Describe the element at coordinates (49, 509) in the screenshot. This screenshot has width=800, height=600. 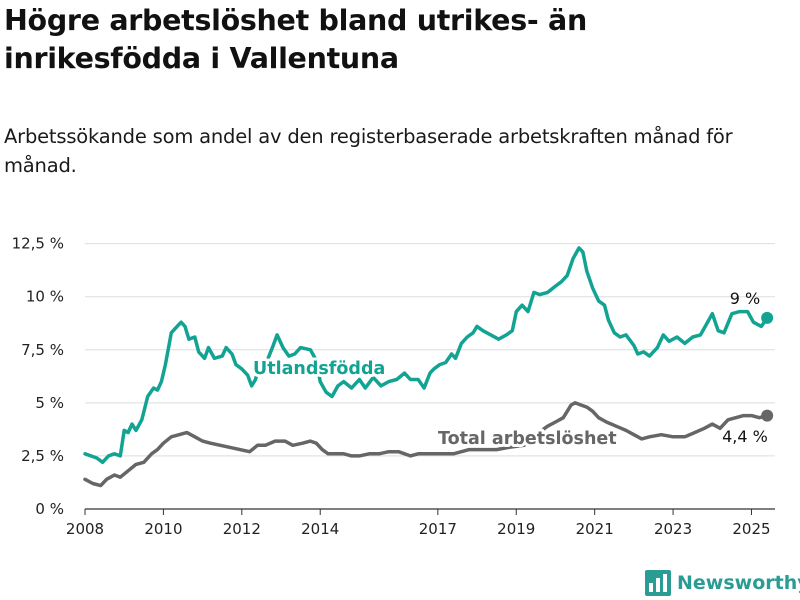
I see `y-tick-label: 0 %` at that location.